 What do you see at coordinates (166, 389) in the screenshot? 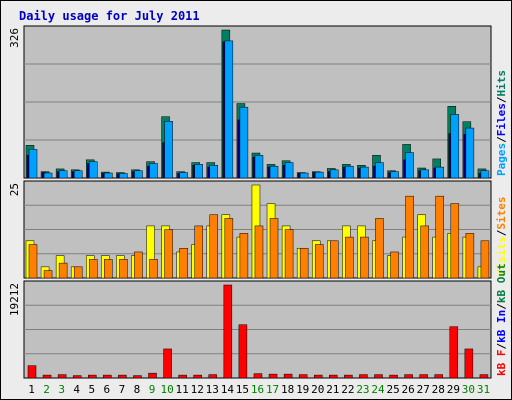
I see `x-tick-label: 10` at bounding box center [166, 389].